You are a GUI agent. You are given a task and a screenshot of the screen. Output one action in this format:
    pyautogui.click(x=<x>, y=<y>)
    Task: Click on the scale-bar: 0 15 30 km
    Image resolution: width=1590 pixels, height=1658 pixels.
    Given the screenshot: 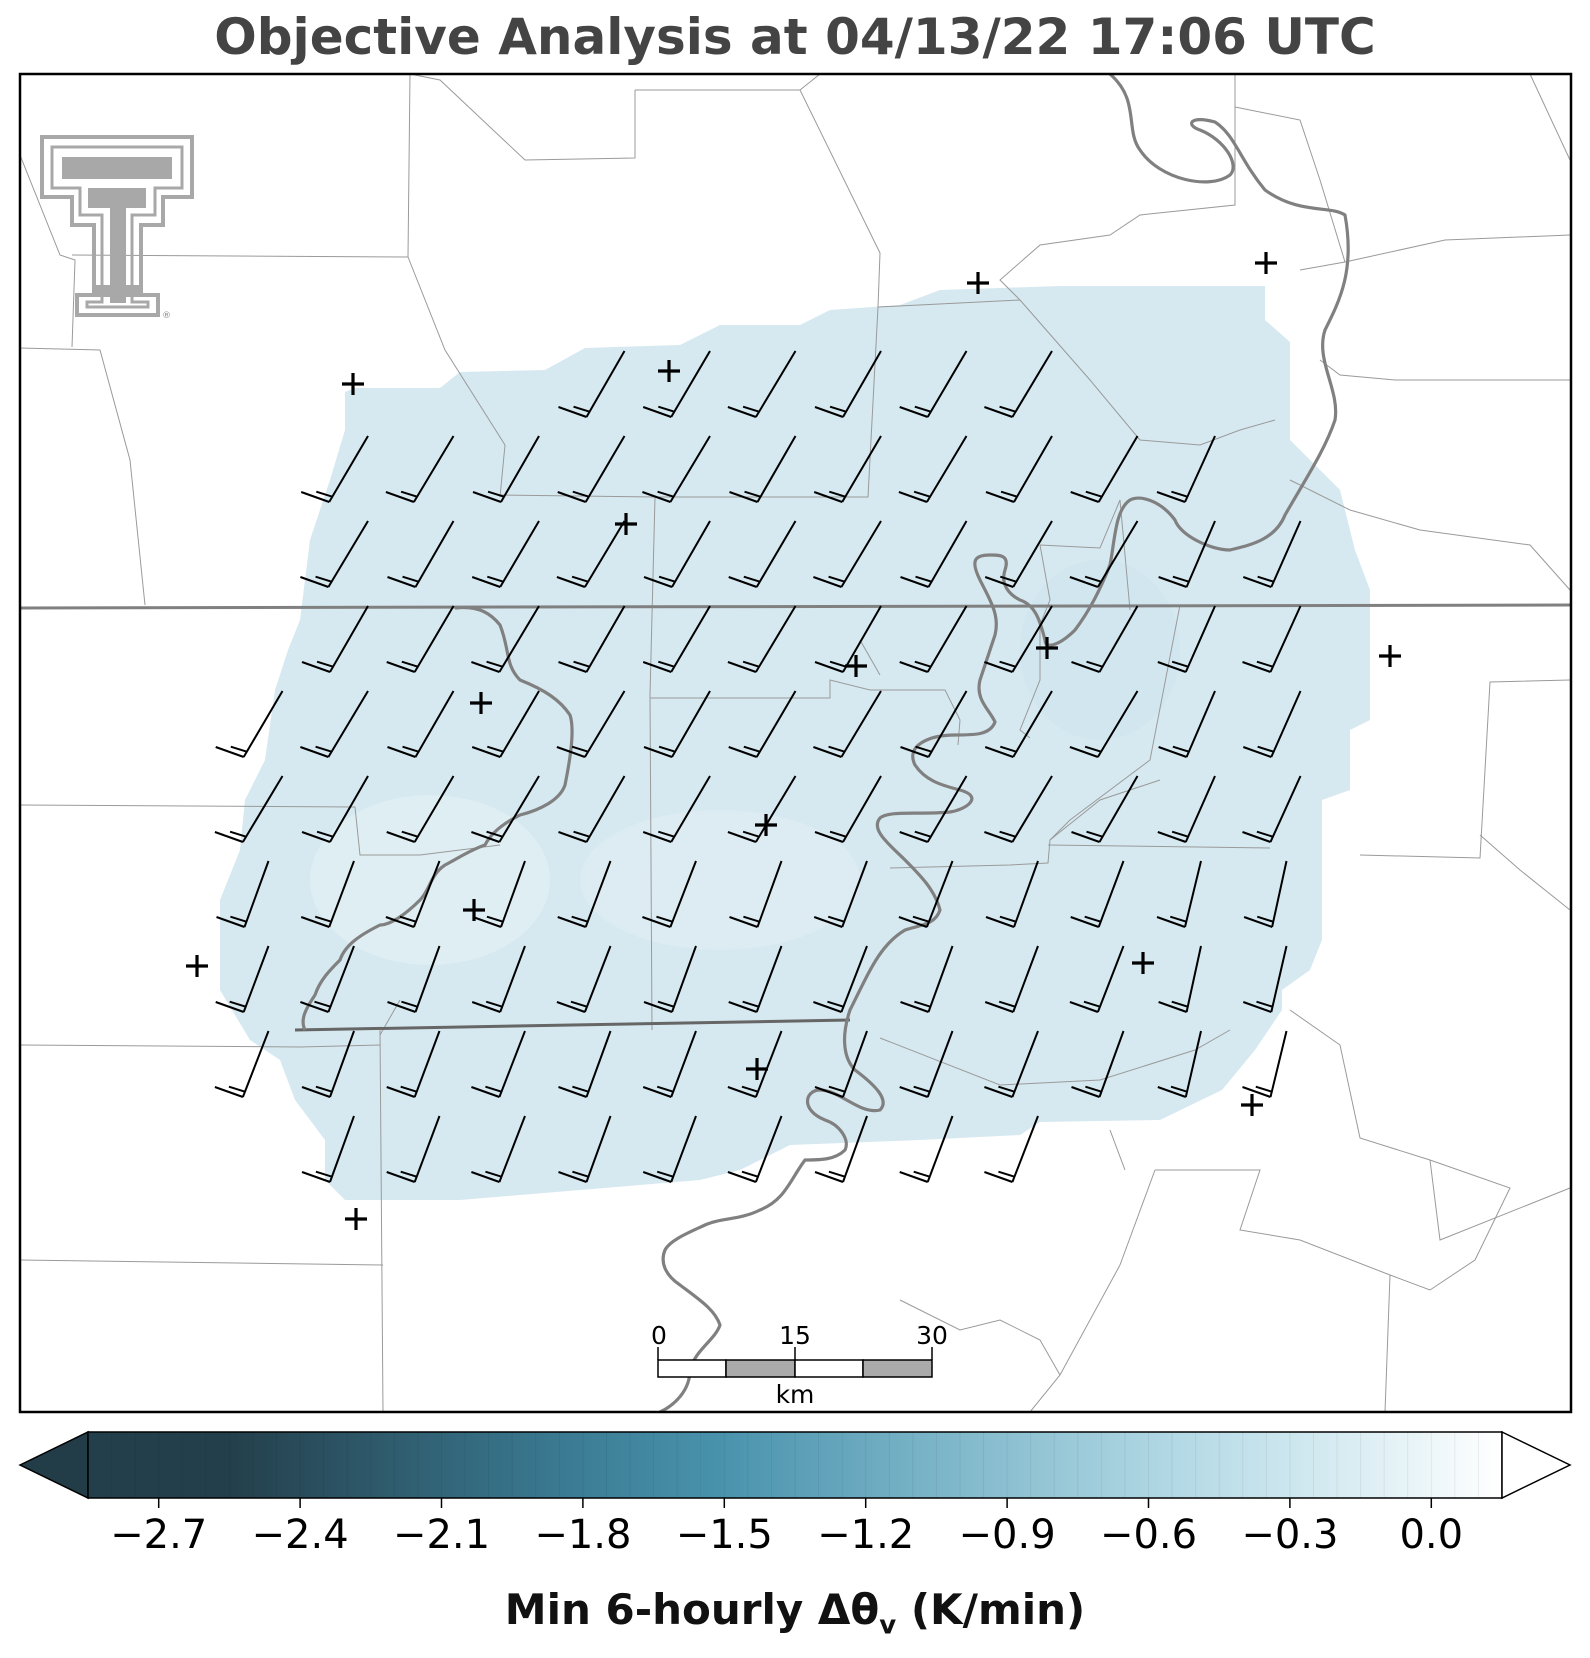 What is the action you would take?
    pyautogui.click(x=799, y=1365)
    